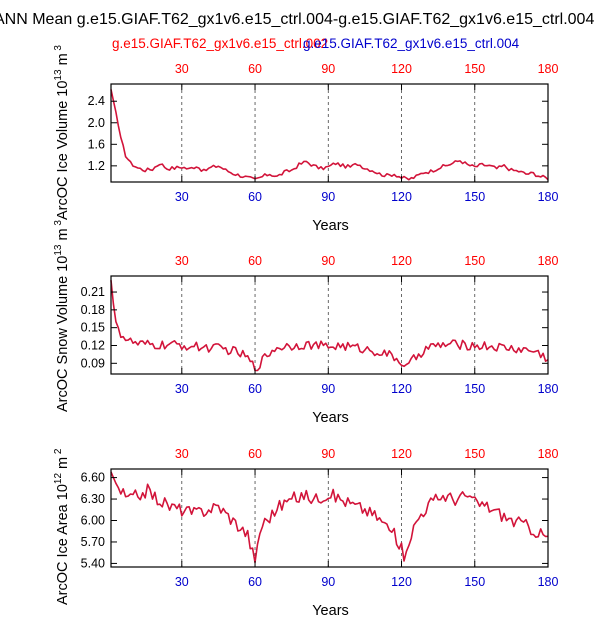 This screenshot has height=622, width=615. Describe the element at coordinates (411, 43) in the screenshot. I see `legend-case-b: g.e15.GIAF.T62_gx1v6.e15_ctrl.004` at that location.